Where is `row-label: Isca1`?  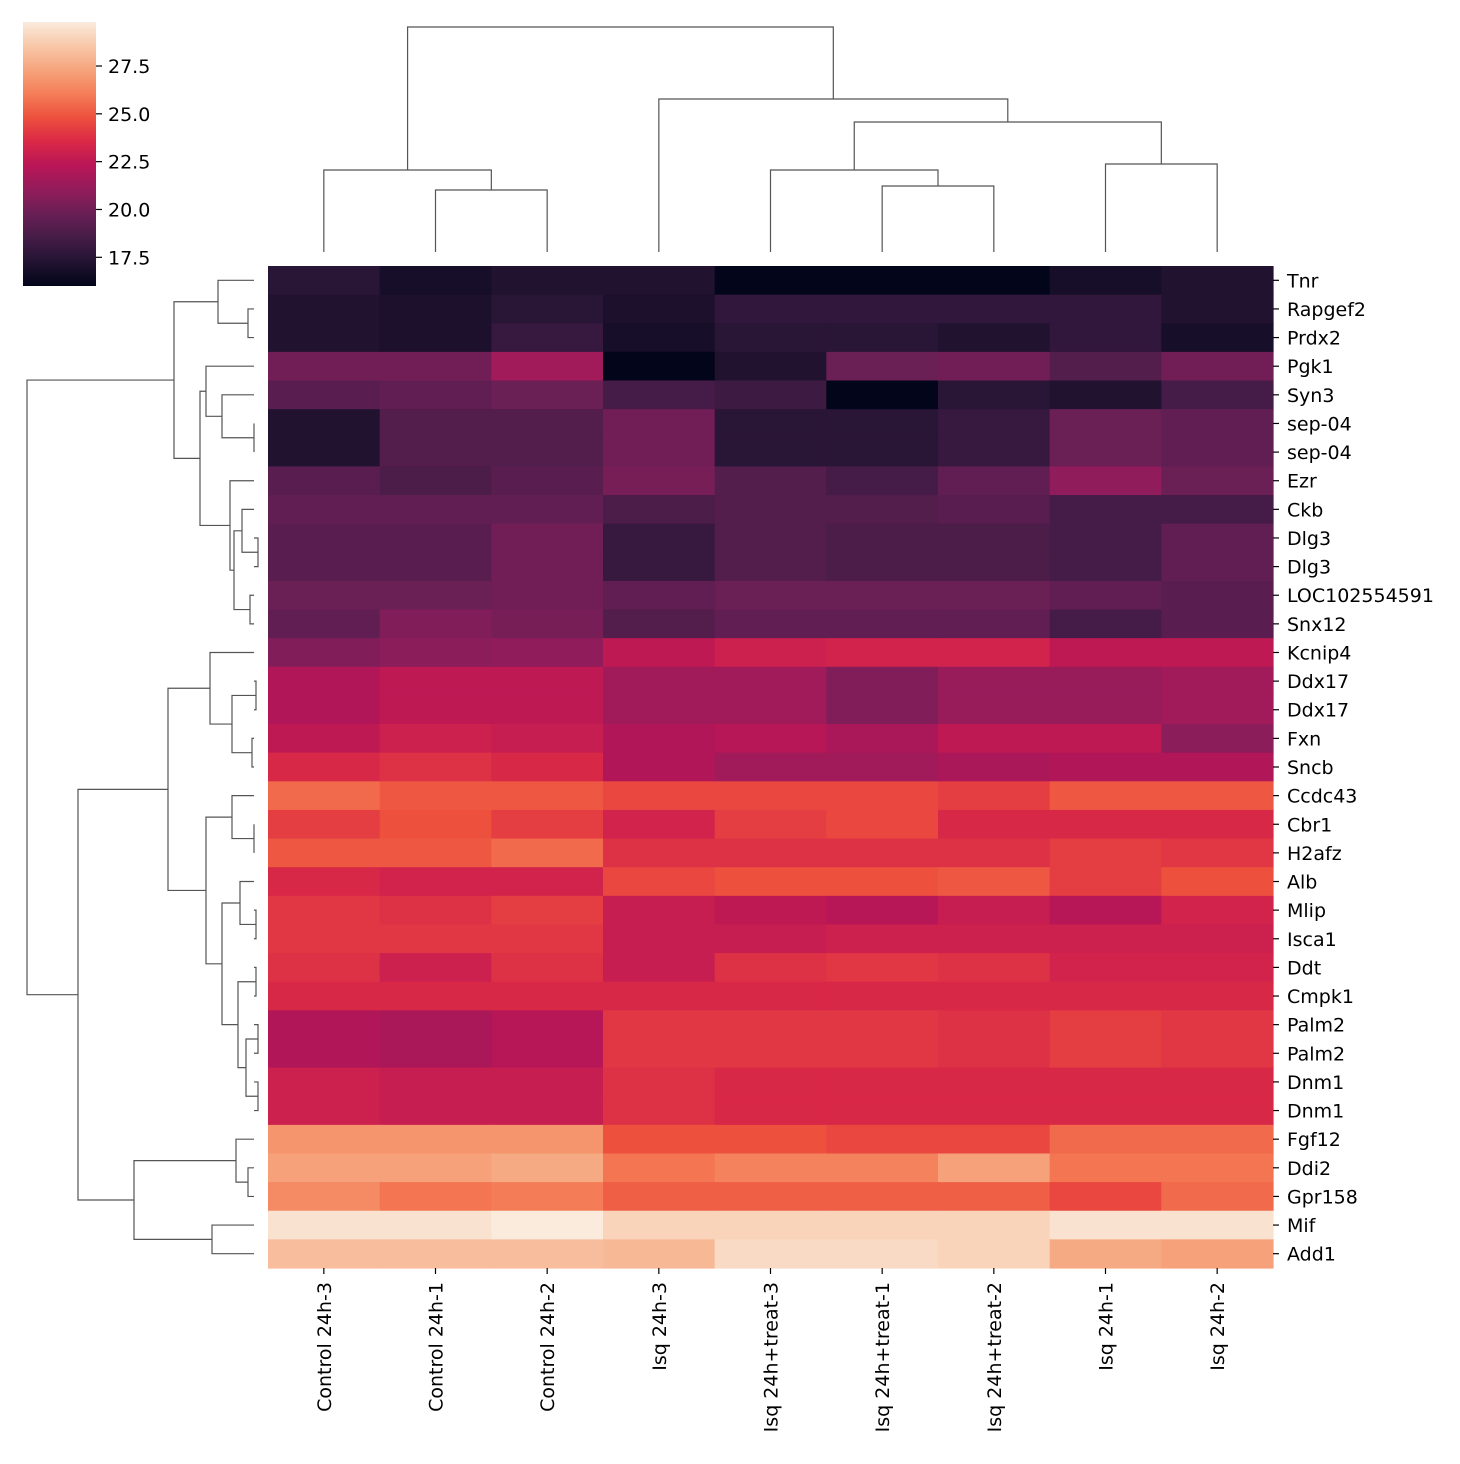
row-label: Isca1 is located at coordinates (1312, 940).